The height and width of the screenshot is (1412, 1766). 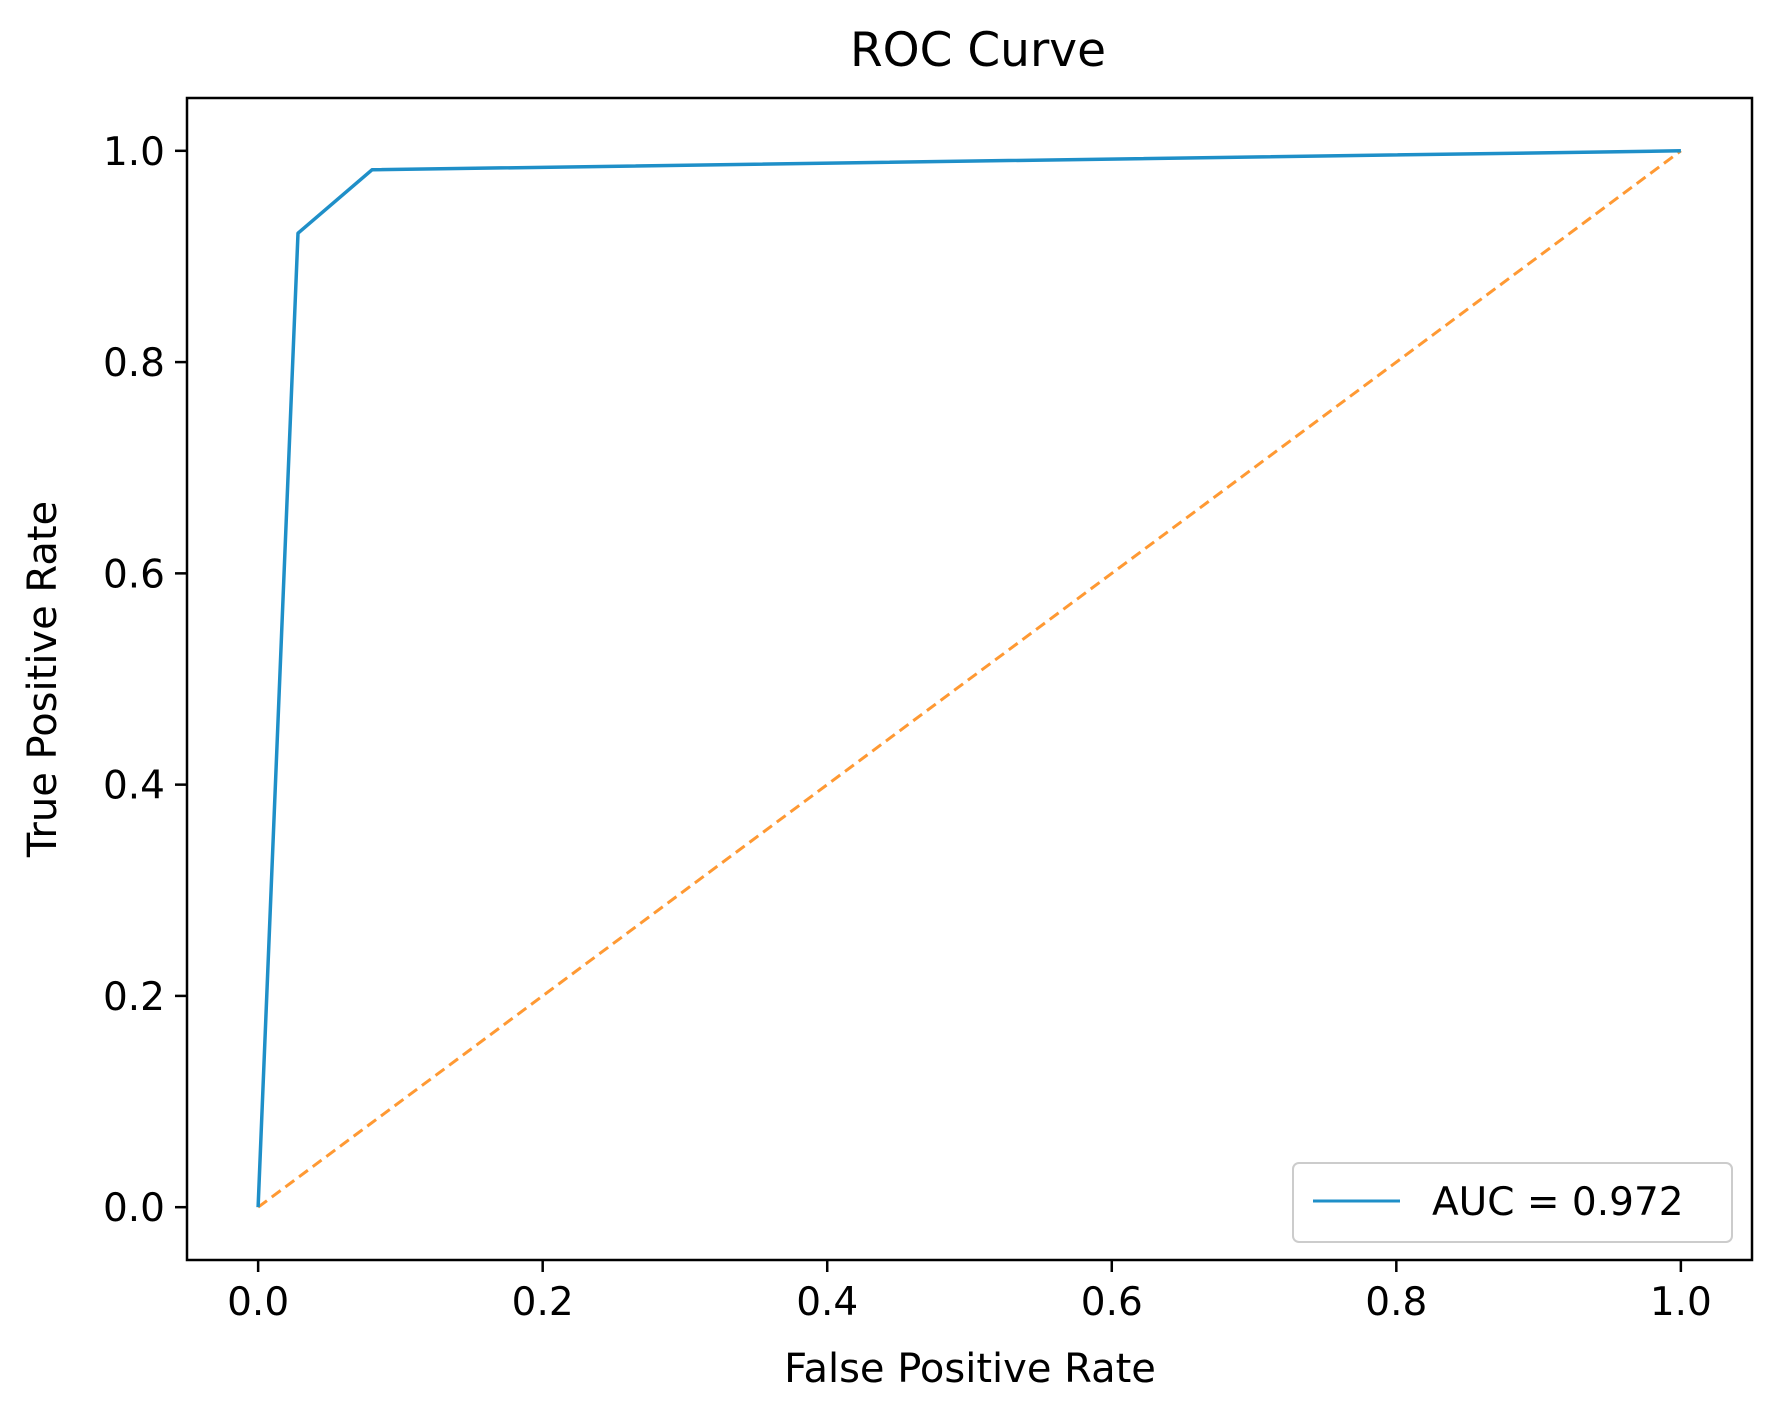 I want to click on legend-label-auc: AUC = 0.972, so click(x=1558, y=1202).